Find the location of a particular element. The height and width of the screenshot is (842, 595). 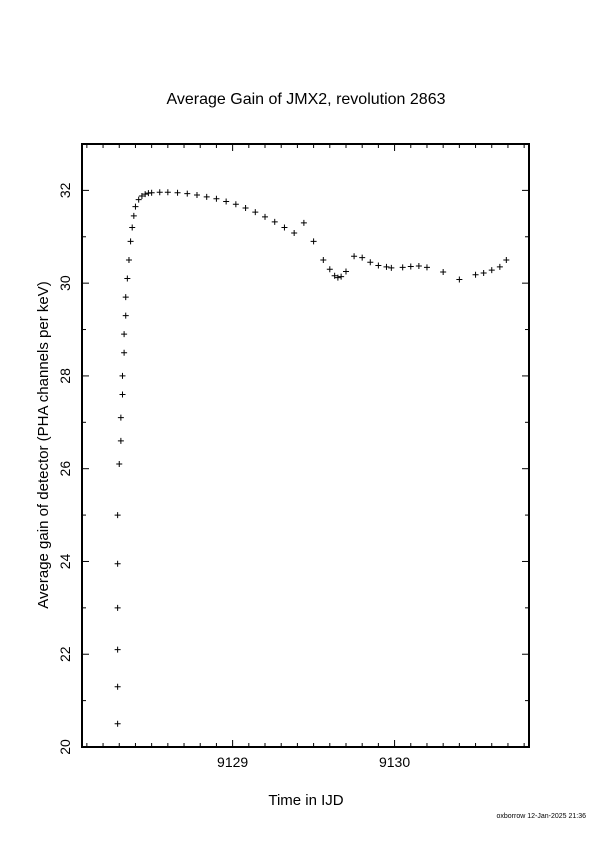

y-tick-label: 20 is located at coordinates (65, 747).